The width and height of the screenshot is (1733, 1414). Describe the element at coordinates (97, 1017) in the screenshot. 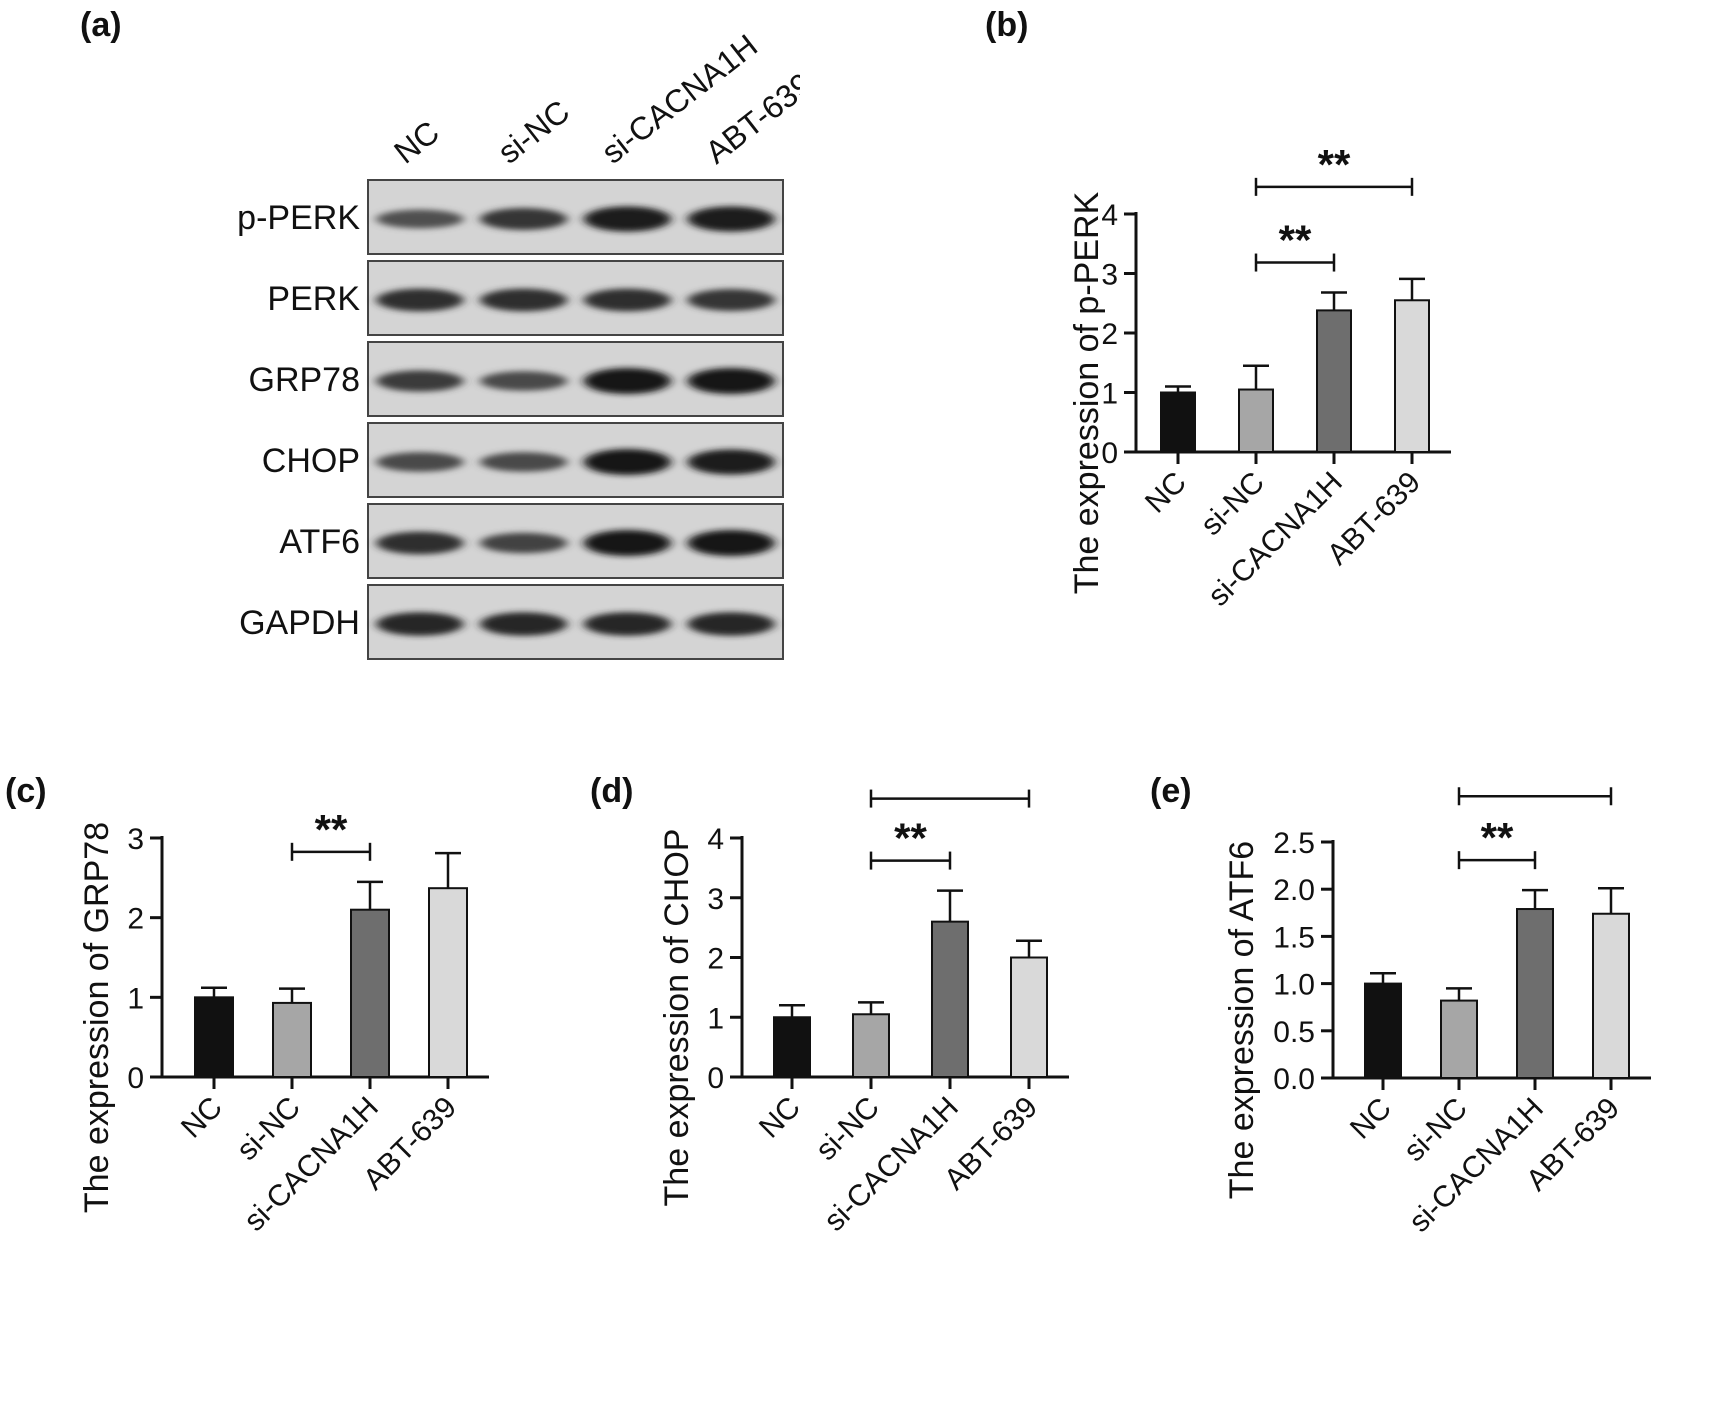

I see `y-axis-label: The expression of GRP78` at that location.